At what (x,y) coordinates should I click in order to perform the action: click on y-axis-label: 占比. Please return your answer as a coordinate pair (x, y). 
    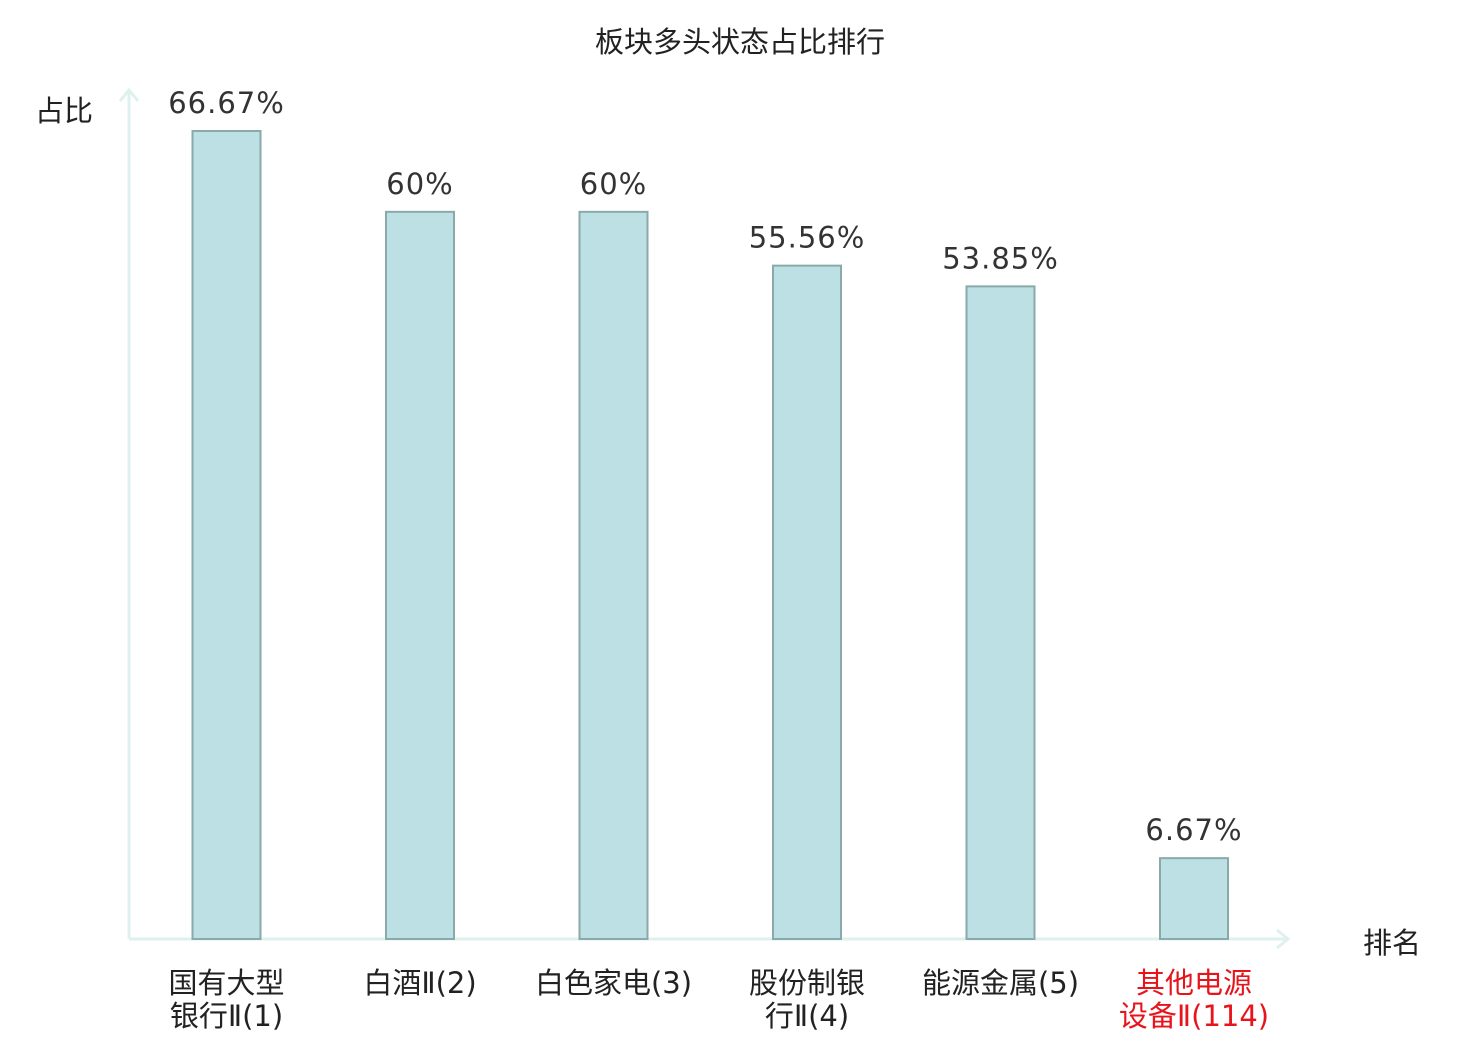
    Looking at the image, I should click on (64, 111).